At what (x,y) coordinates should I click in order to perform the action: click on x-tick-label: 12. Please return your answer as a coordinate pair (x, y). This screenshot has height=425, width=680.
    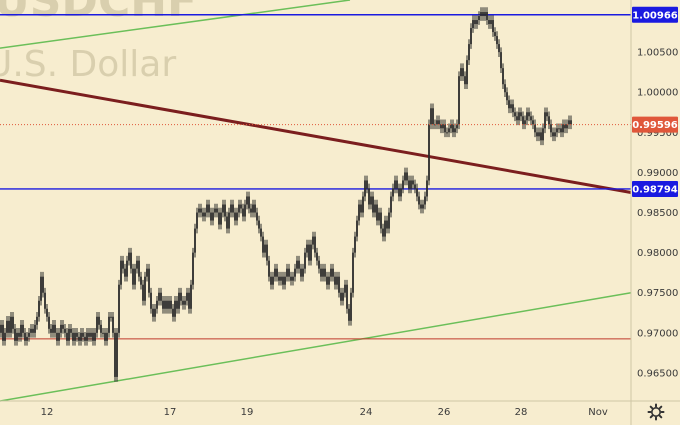
    Looking at the image, I should click on (47, 412).